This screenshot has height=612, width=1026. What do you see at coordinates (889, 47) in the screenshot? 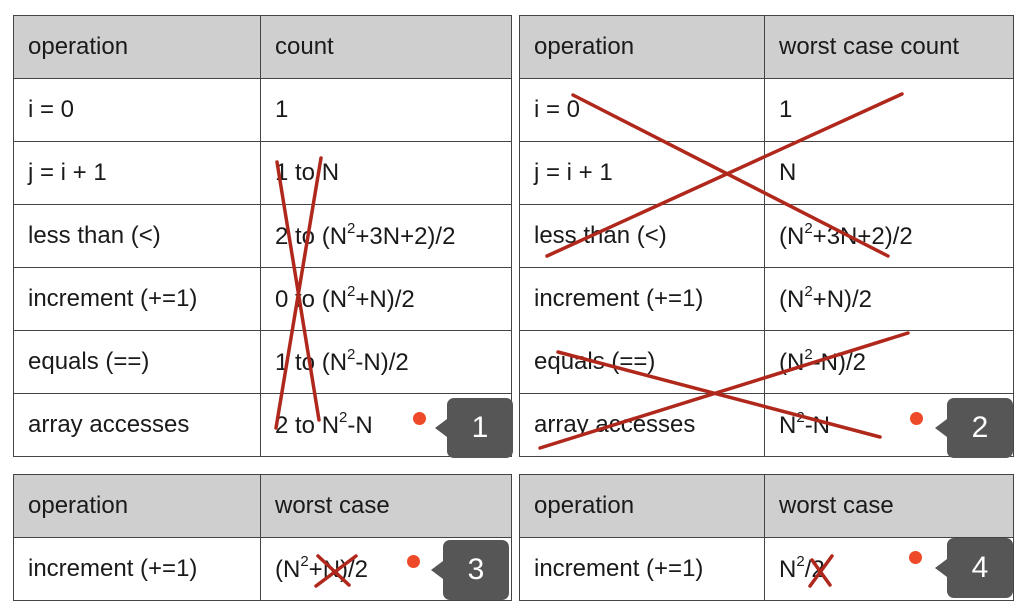
I see `header-worst-case-count: worst case count` at bounding box center [889, 47].